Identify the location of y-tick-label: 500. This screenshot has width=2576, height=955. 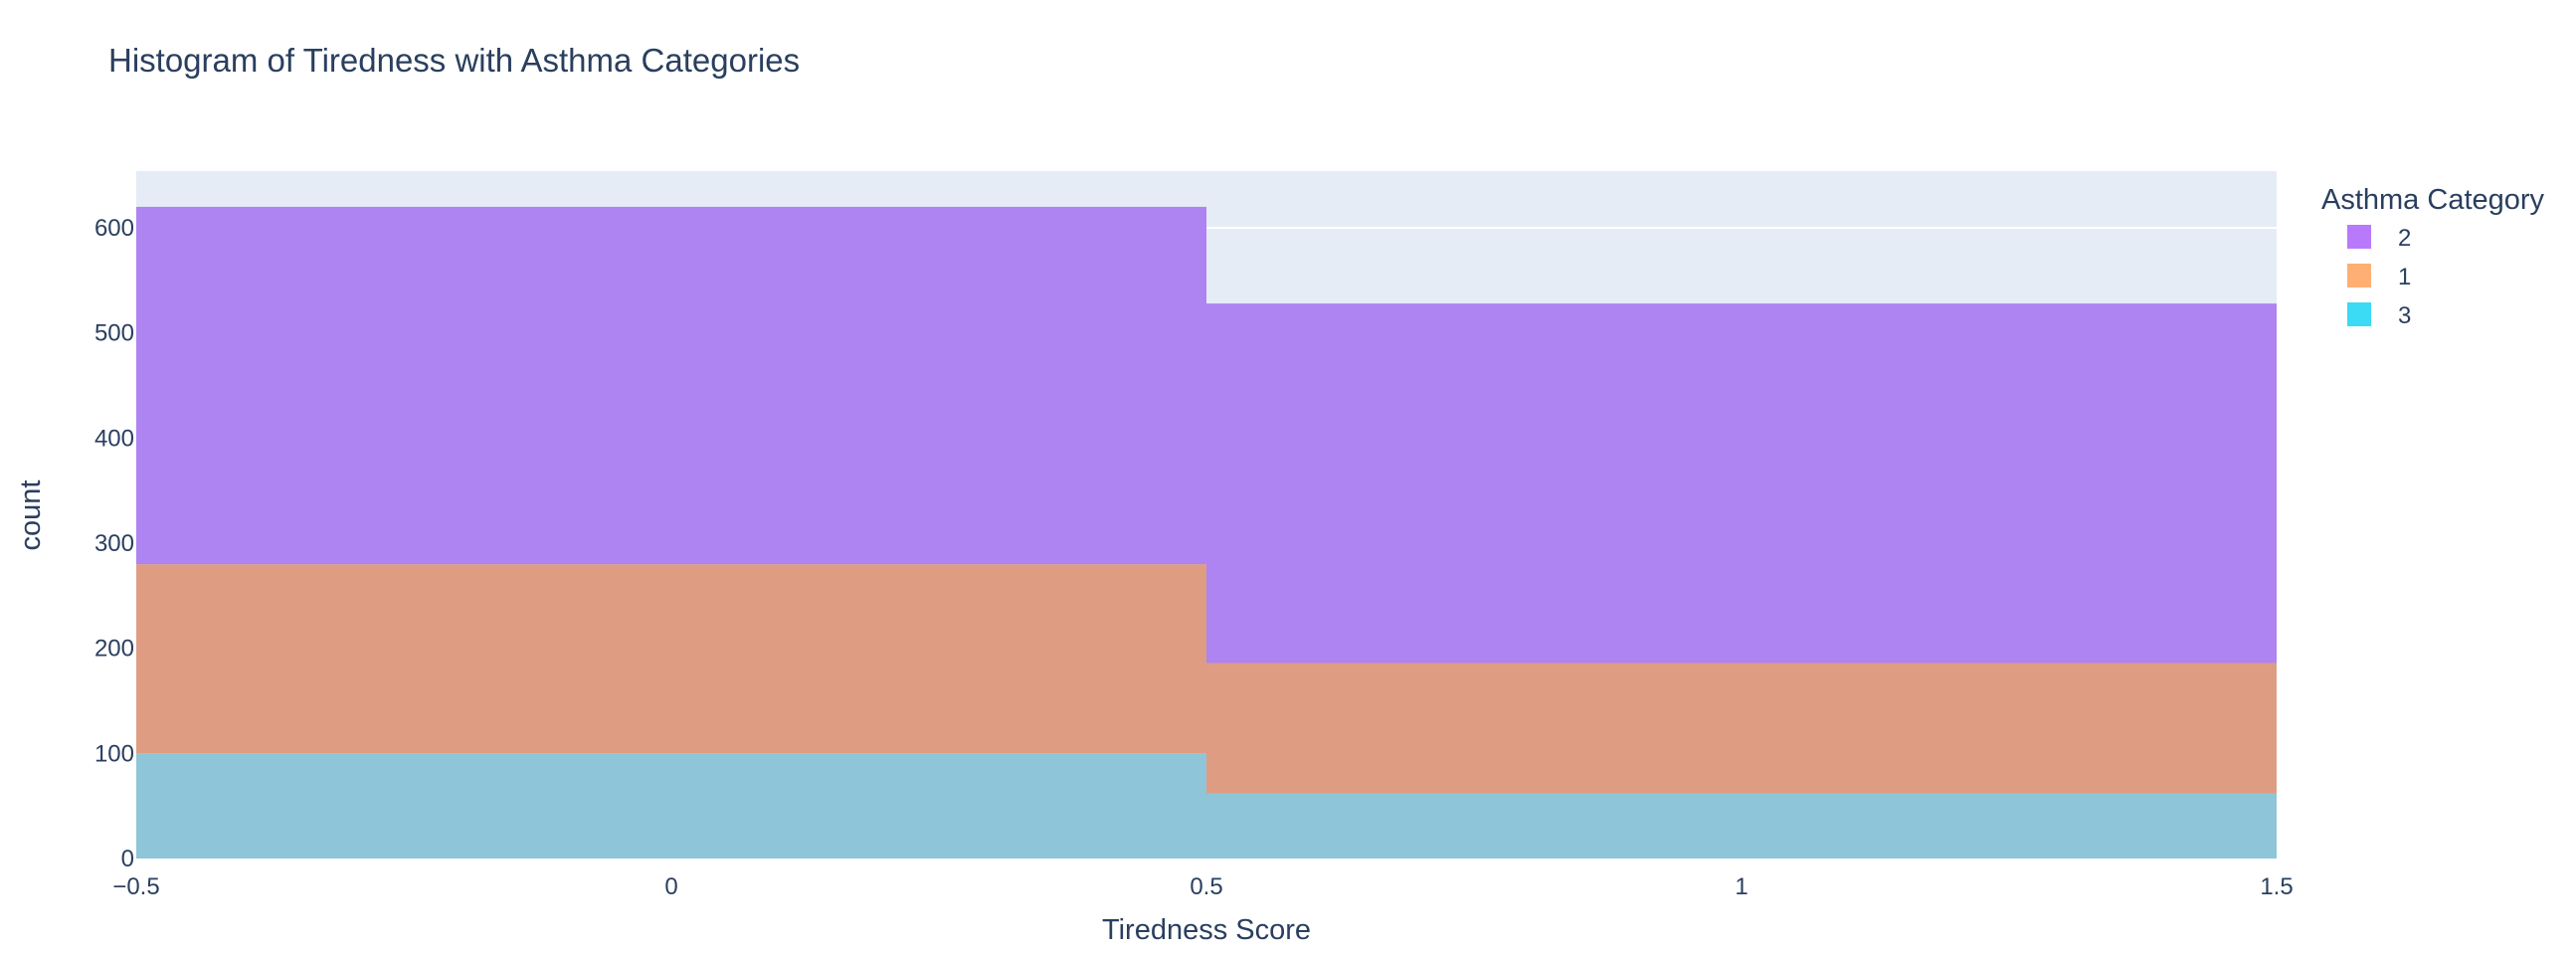
(114, 333).